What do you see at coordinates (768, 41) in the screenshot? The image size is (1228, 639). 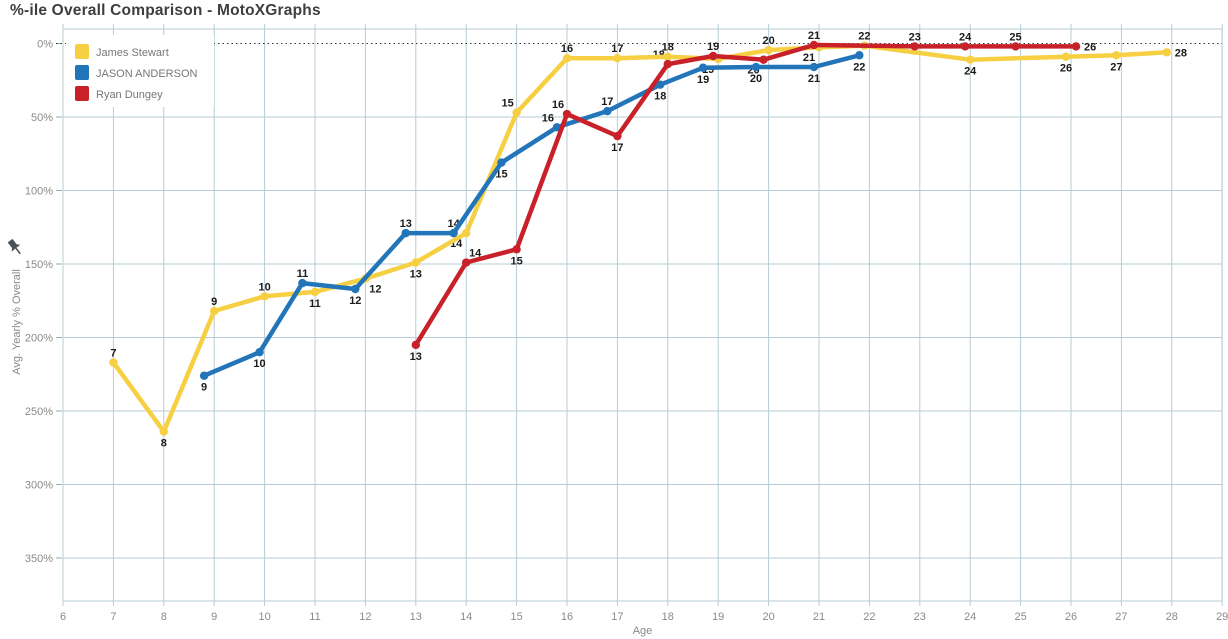 I see `data-label-james-stewart-20: 20` at bounding box center [768, 41].